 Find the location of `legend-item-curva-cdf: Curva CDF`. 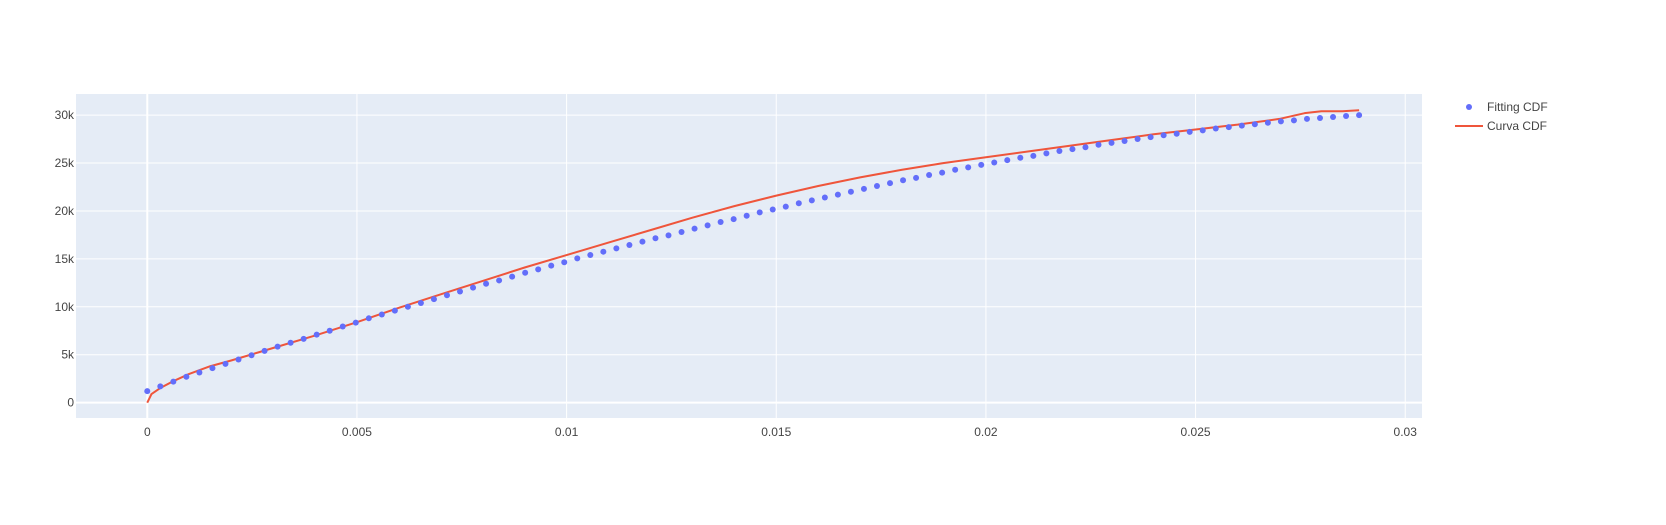

legend-item-curva-cdf: Curva CDF is located at coordinates (1501, 126).